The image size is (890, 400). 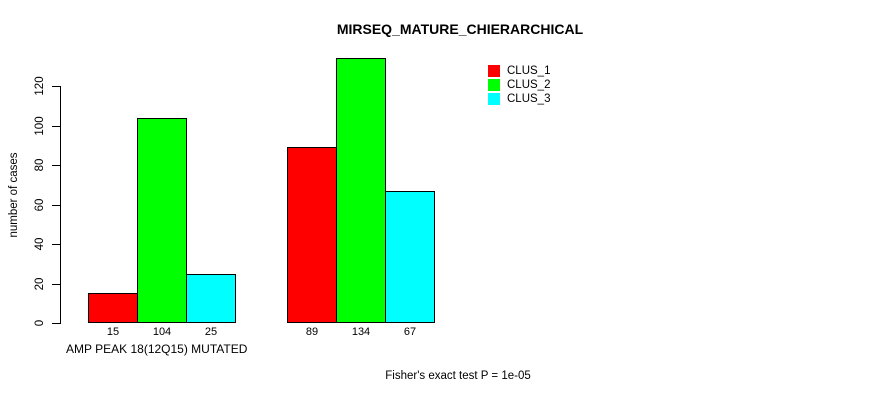 I want to click on legend-row: CLUS_3, so click(x=519, y=99).